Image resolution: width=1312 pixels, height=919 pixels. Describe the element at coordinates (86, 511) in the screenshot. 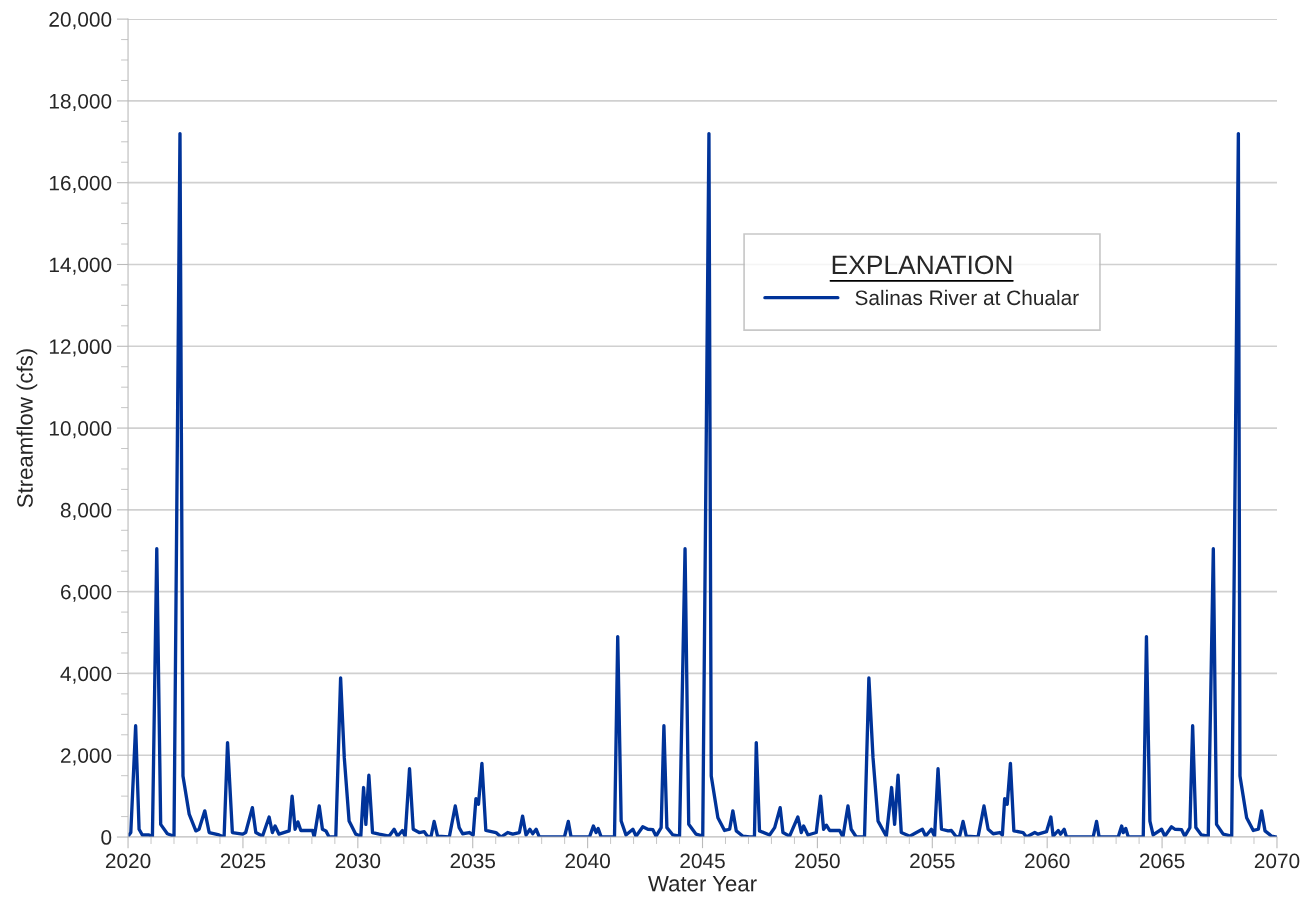

I see `y-tick-label: 8,000` at that location.